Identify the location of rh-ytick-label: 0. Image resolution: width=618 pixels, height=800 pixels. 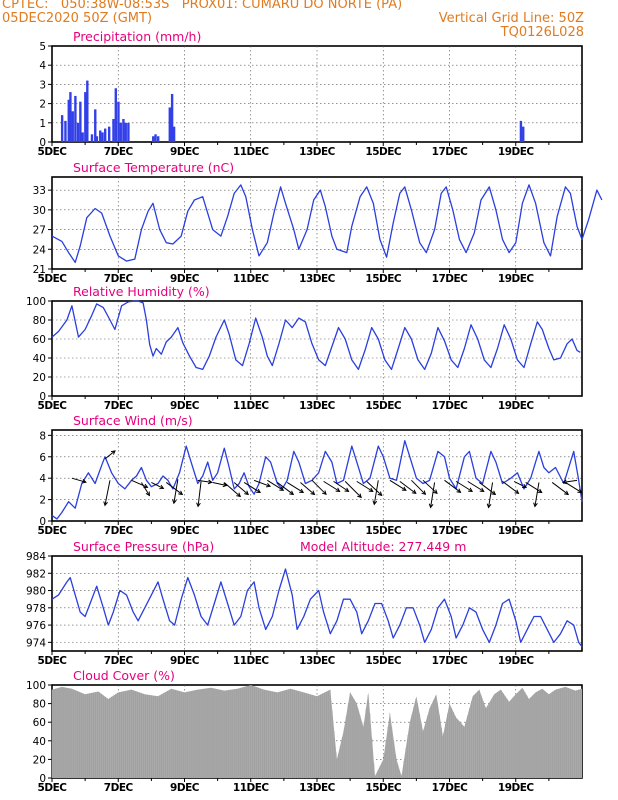
(42, 397).